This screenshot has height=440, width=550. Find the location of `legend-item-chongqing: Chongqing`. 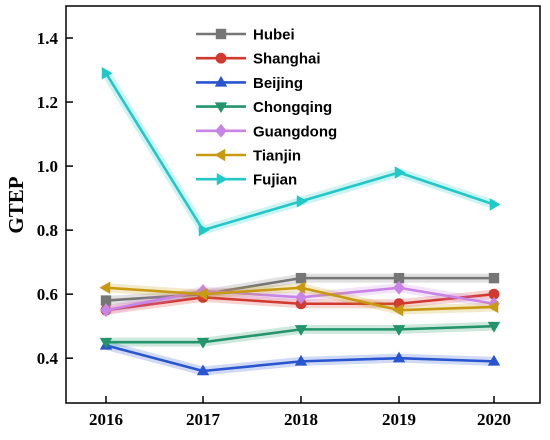

legend-item-chongqing: Chongqing is located at coordinates (264, 107).